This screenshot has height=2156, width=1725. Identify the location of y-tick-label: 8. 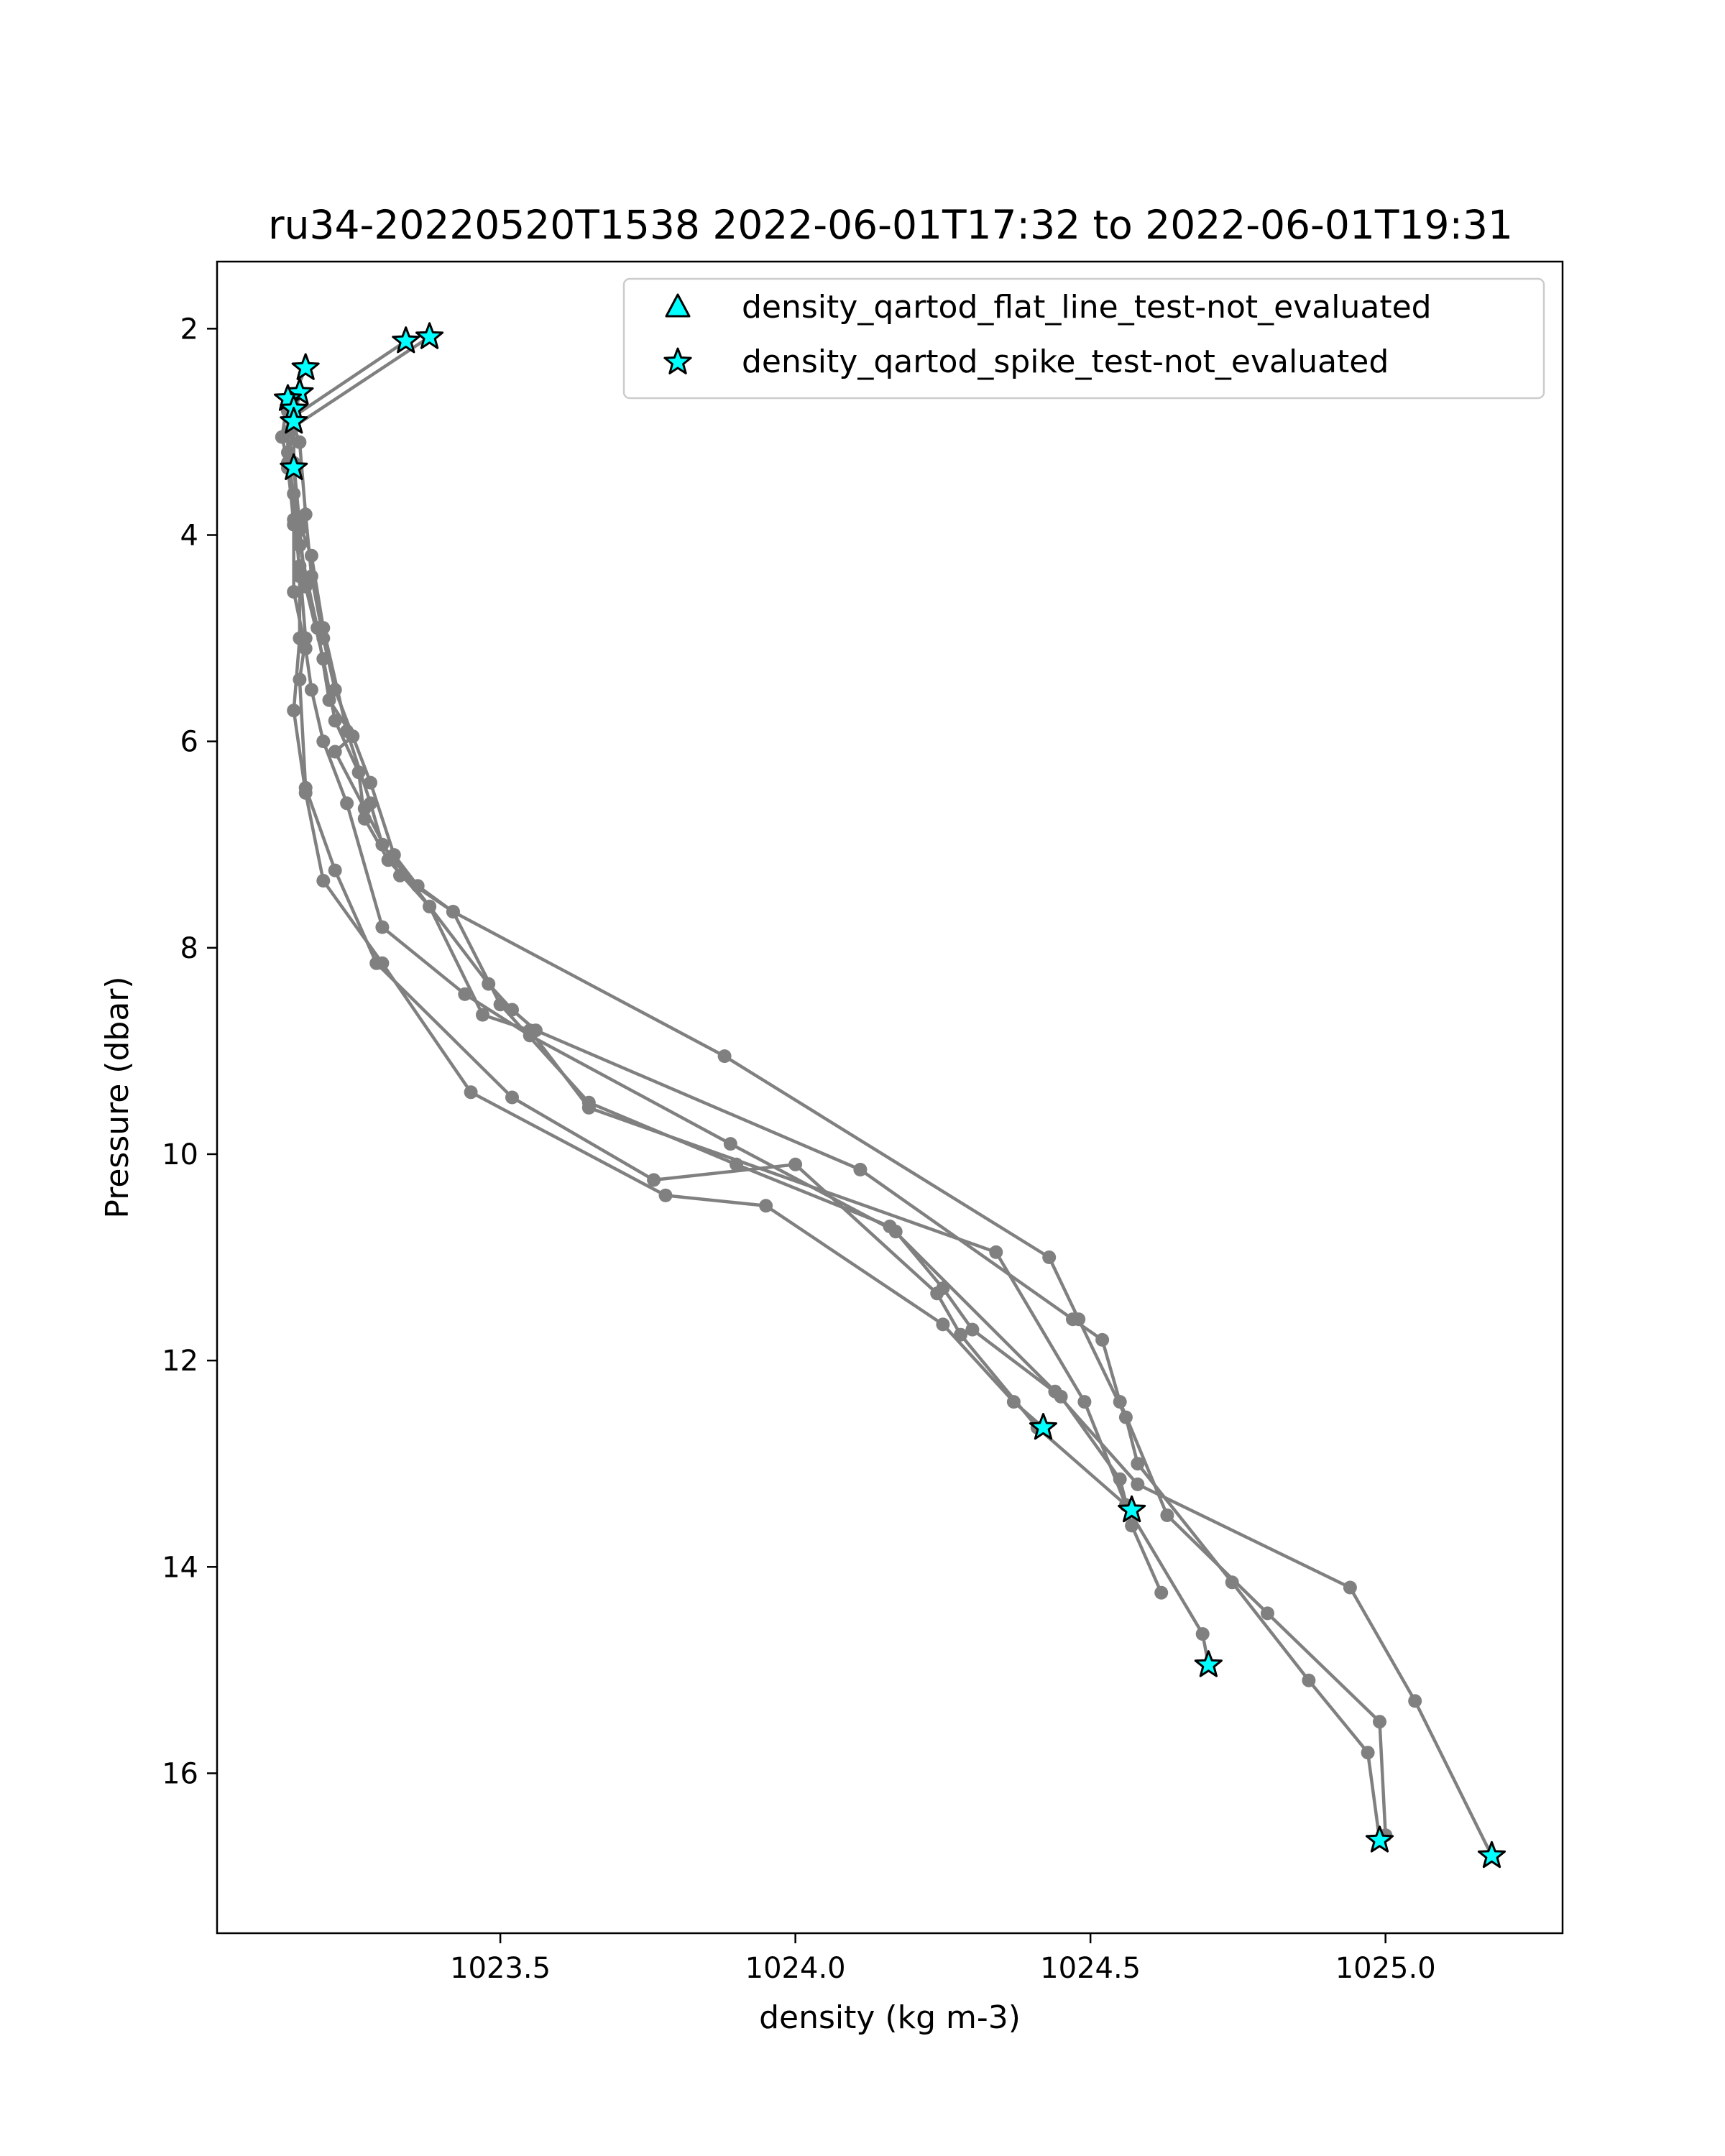
(189, 948).